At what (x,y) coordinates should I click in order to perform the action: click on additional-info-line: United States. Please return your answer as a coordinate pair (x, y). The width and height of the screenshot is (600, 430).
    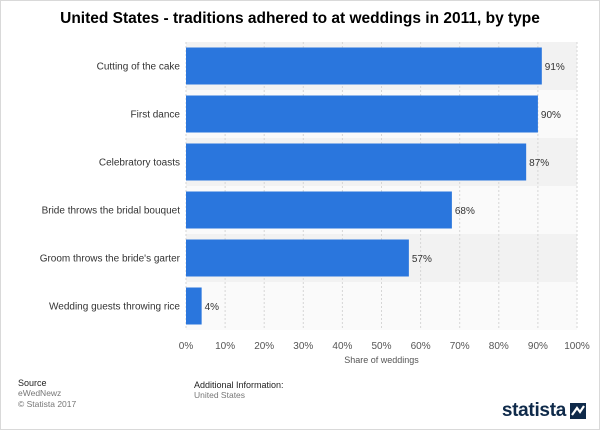
    Looking at the image, I should click on (220, 395).